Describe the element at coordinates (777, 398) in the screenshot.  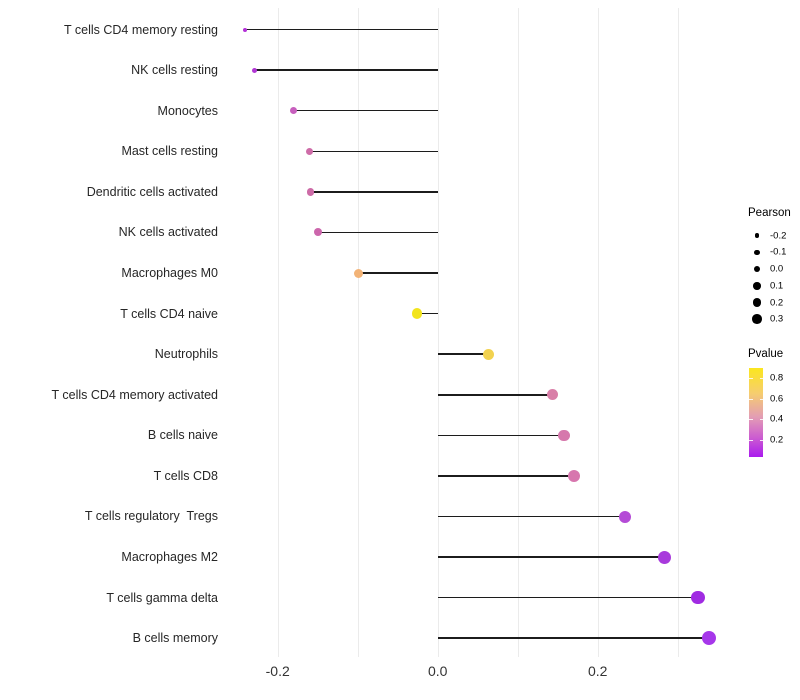
I see `pvalue-colorbar-label: 0.6` at that location.